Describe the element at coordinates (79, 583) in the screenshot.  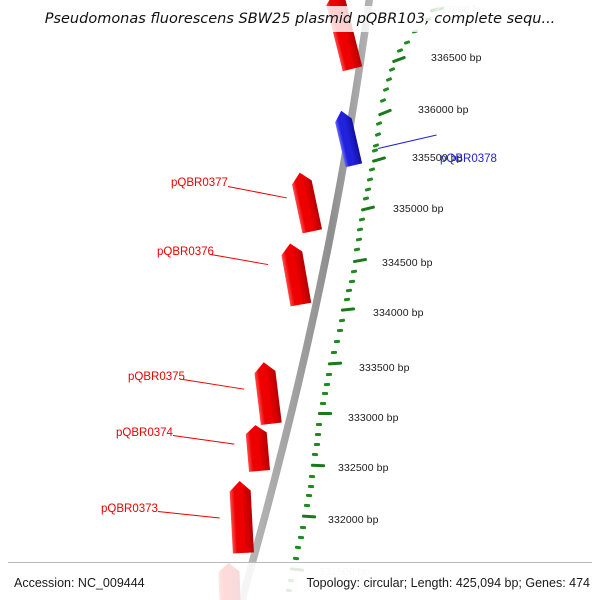
I see `accession-text: Accession: NC_009444` at that location.